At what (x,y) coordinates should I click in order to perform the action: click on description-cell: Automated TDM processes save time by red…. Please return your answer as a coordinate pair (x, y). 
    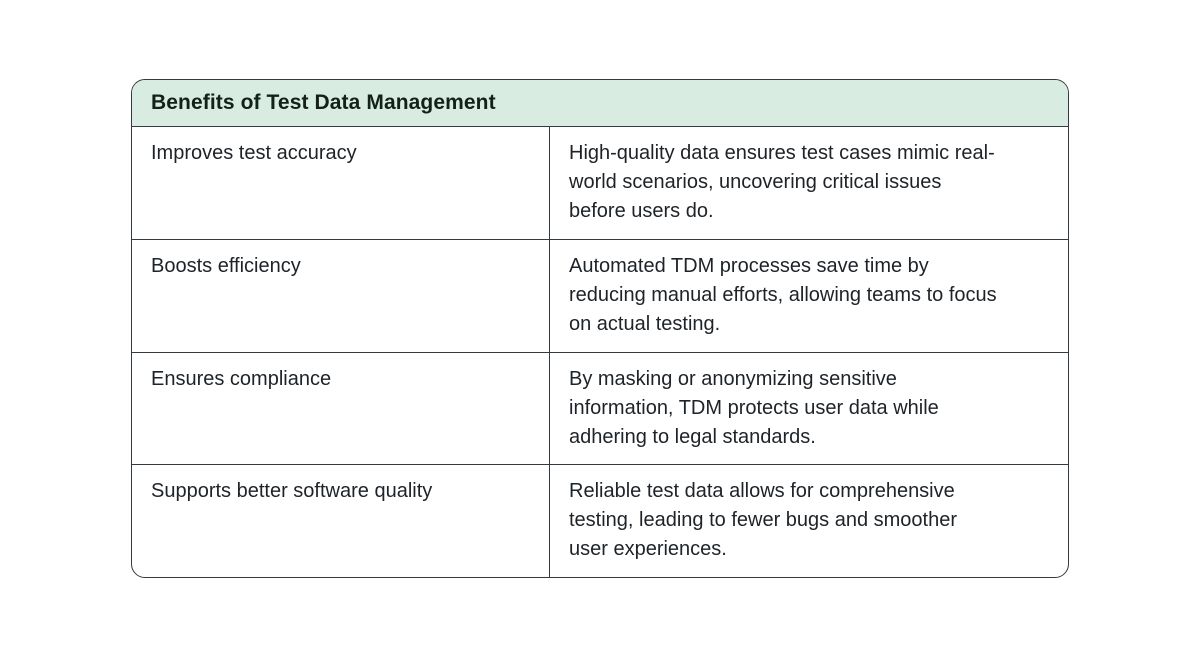
    Looking at the image, I should click on (809, 296).